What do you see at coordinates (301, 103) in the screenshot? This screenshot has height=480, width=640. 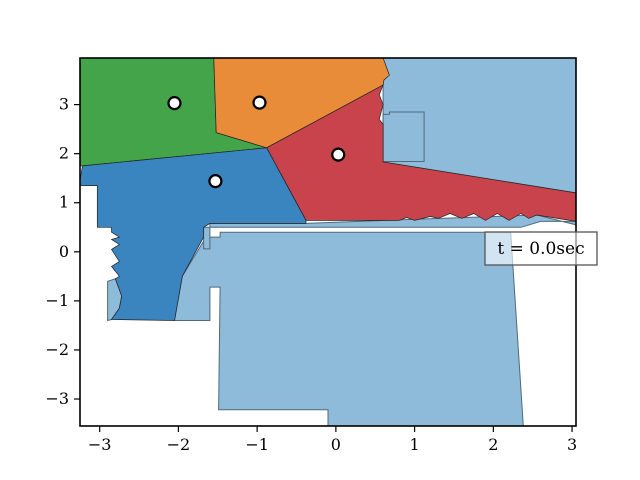 I see `orange-region` at bounding box center [301, 103].